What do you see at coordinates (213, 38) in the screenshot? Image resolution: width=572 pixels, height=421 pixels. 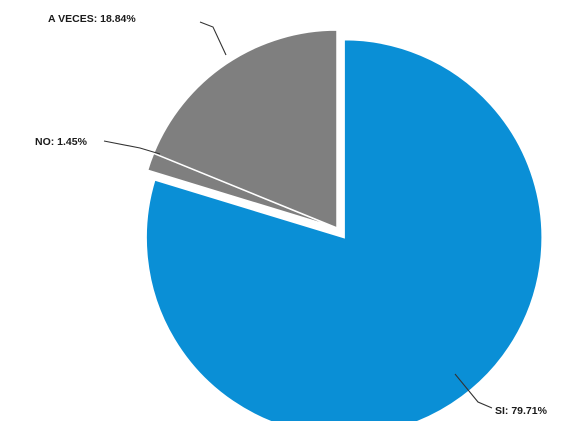 I see `leader-line-a-veces` at bounding box center [213, 38].